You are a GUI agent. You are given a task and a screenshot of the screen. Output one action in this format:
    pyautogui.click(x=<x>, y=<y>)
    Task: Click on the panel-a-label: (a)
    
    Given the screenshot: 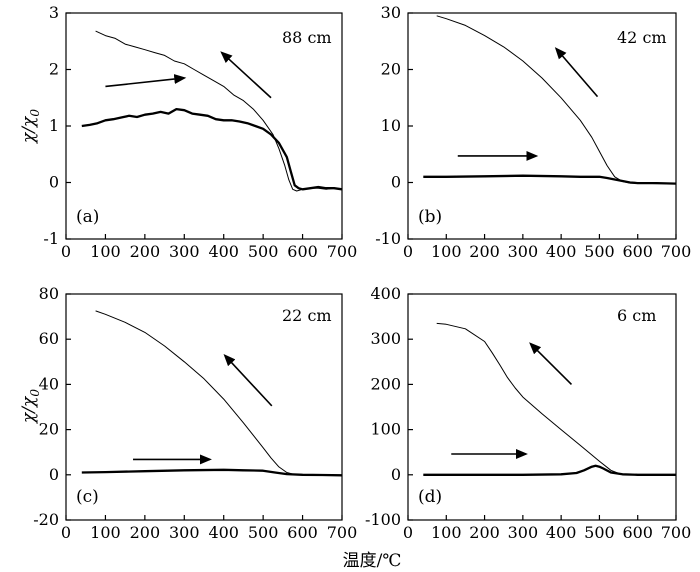 What is the action you would take?
    pyautogui.click(x=87, y=217)
    